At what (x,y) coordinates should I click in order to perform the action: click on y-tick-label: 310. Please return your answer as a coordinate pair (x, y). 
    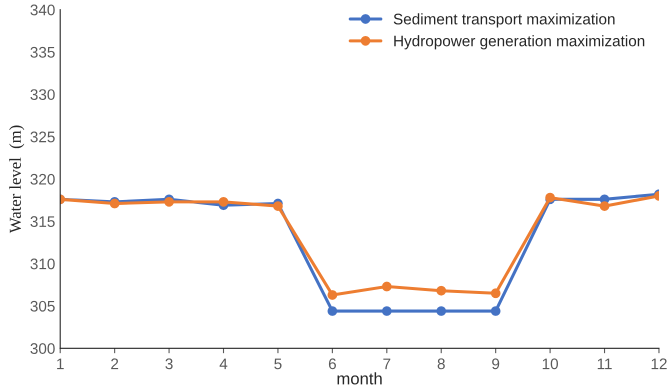
    Looking at the image, I should click on (42, 264).